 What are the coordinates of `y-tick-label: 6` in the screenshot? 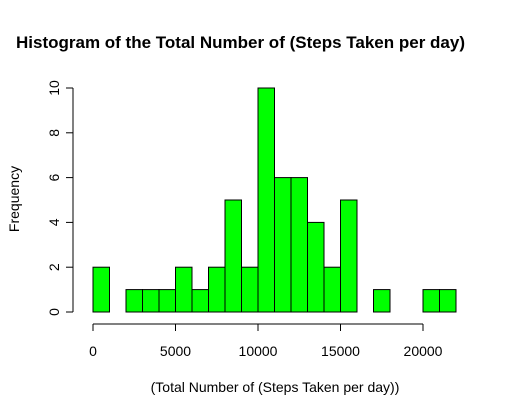 It's located at (54, 177).